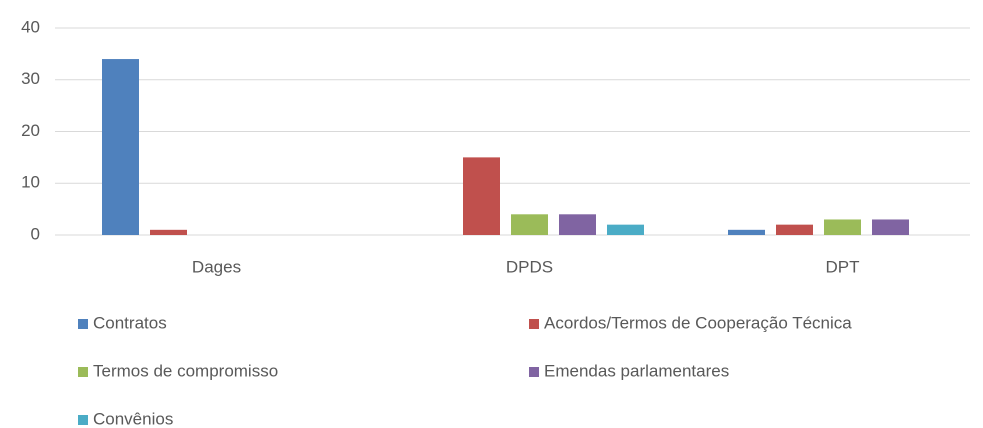 This screenshot has width=983, height=428. What do you see at coordinates (130, 322) in the screenshot?
I see `legend-label: Contratos` at bounding box center [130, 322].